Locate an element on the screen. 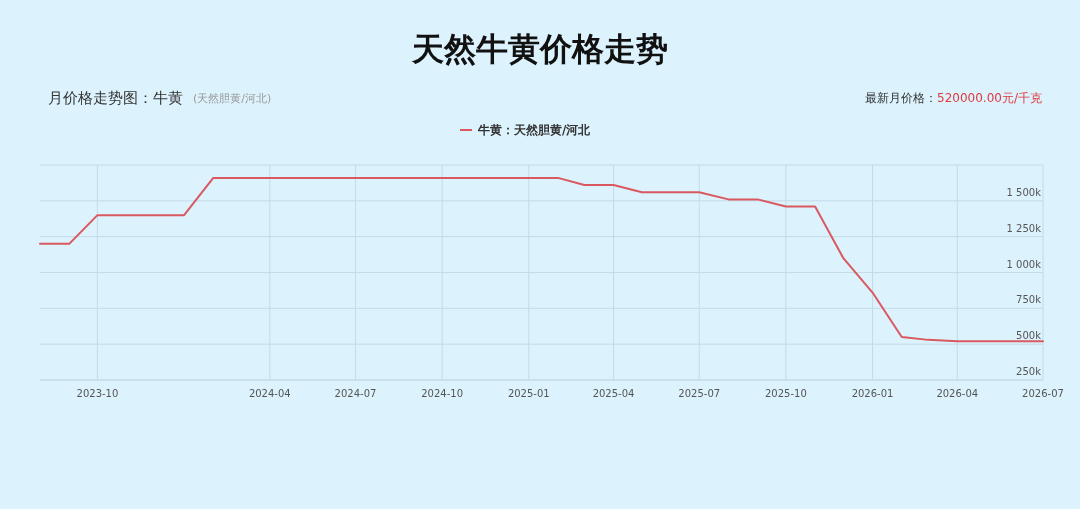  x-tick-label: 2025-10 is located at coordinates (785, 393).